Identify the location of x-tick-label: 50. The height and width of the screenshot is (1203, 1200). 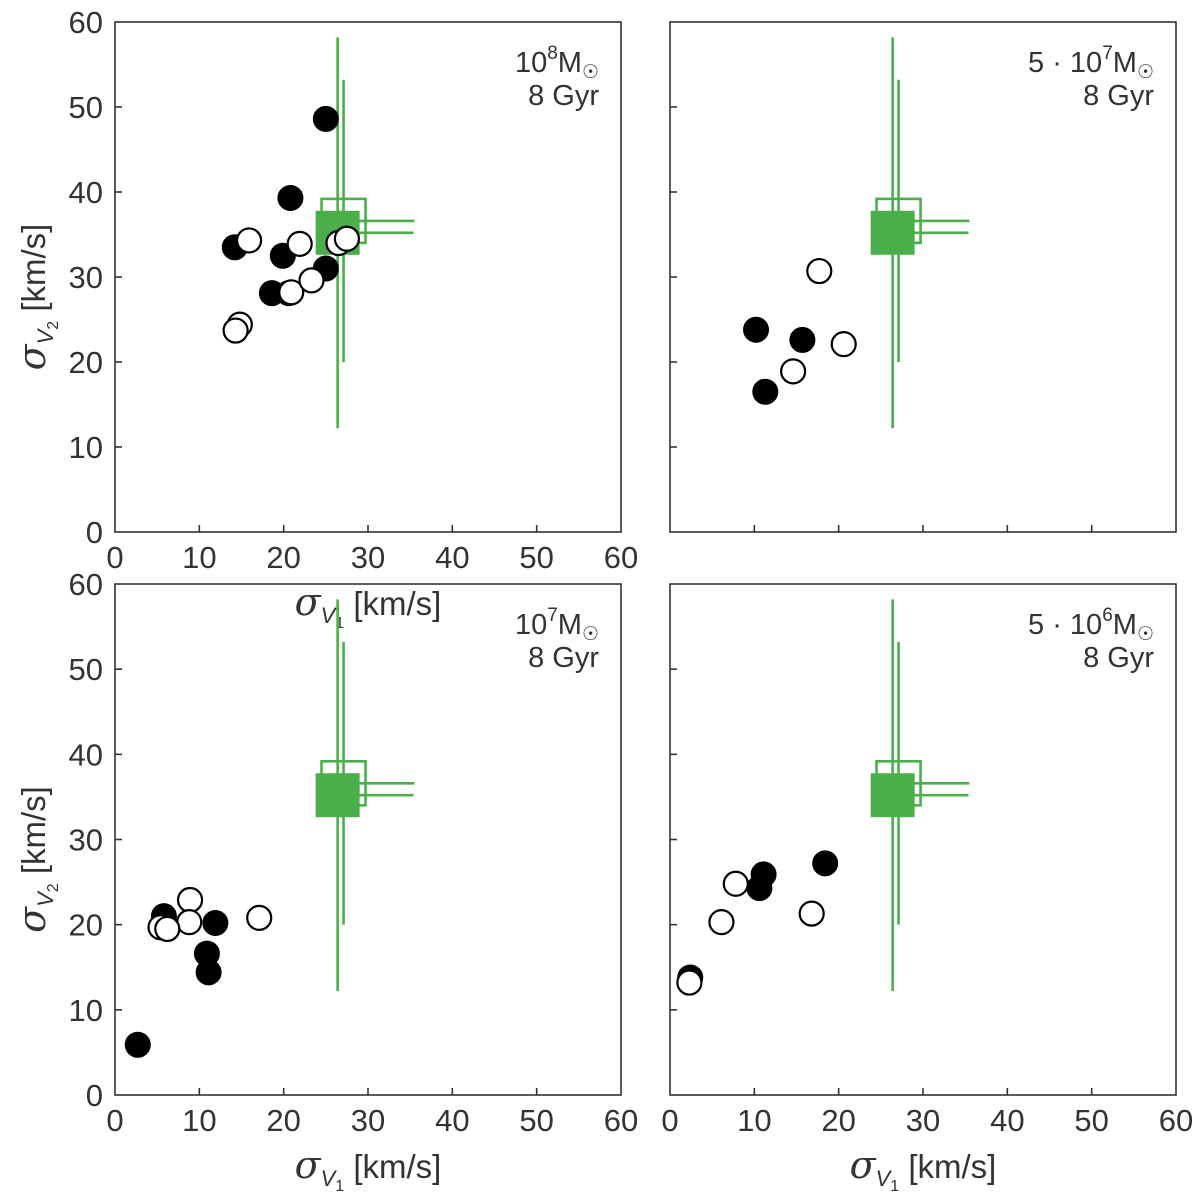
(536, 1120).